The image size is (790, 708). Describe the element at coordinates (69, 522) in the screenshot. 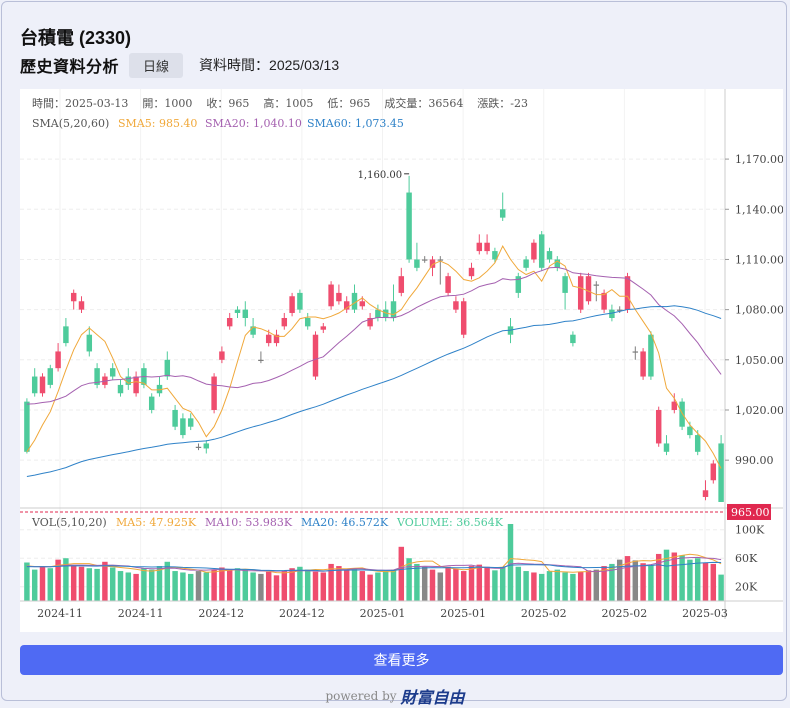

I see `vol-label: VOL(5,10,20)` at that location.